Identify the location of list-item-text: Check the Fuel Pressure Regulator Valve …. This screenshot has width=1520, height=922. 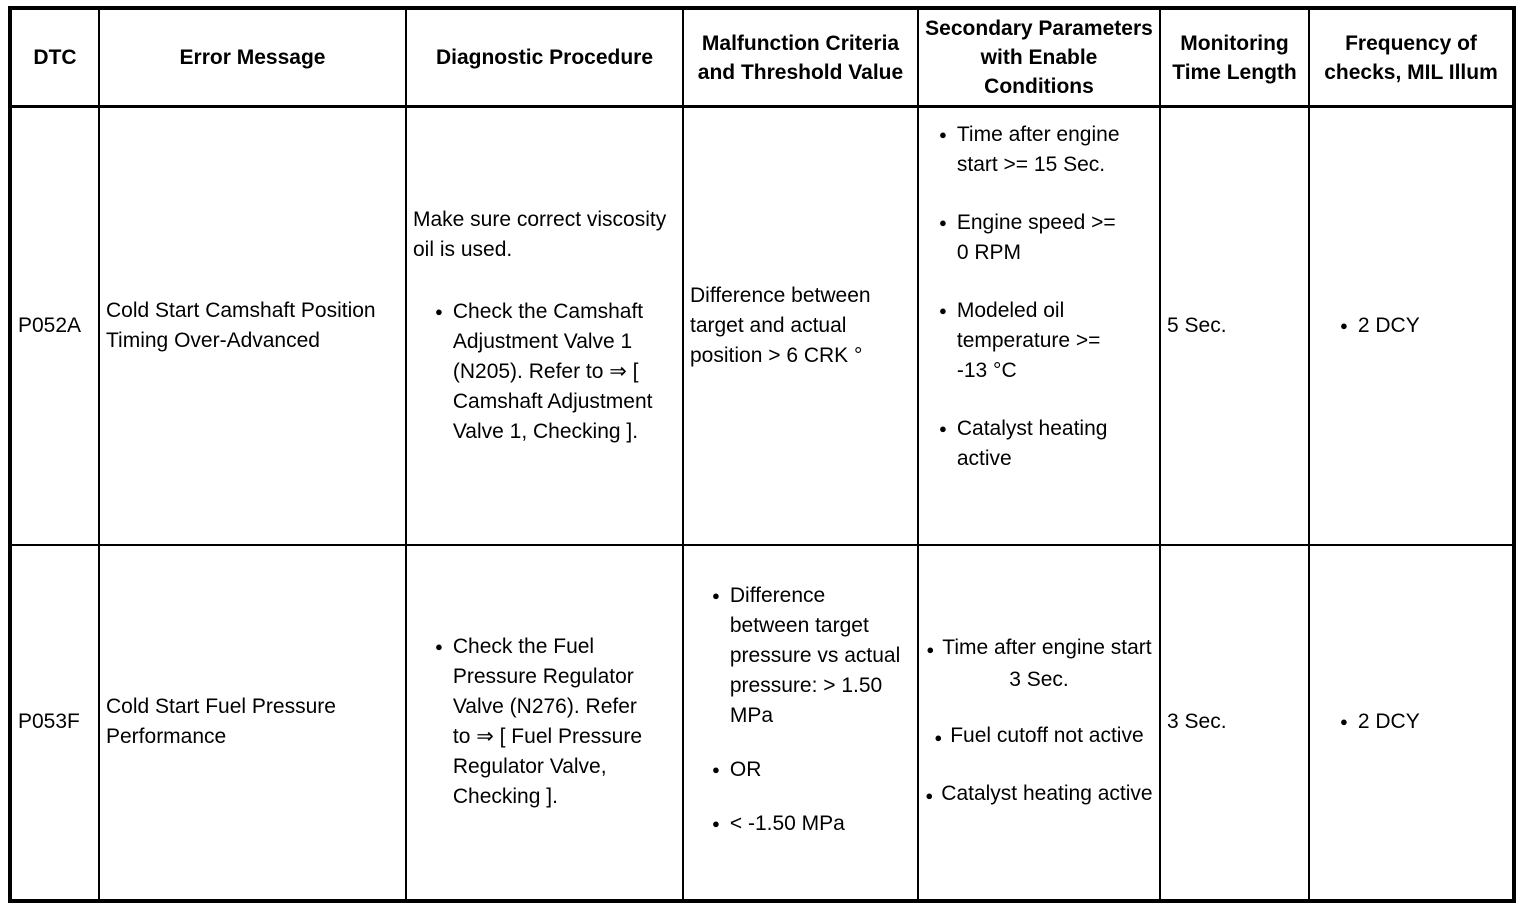
(547, 721).